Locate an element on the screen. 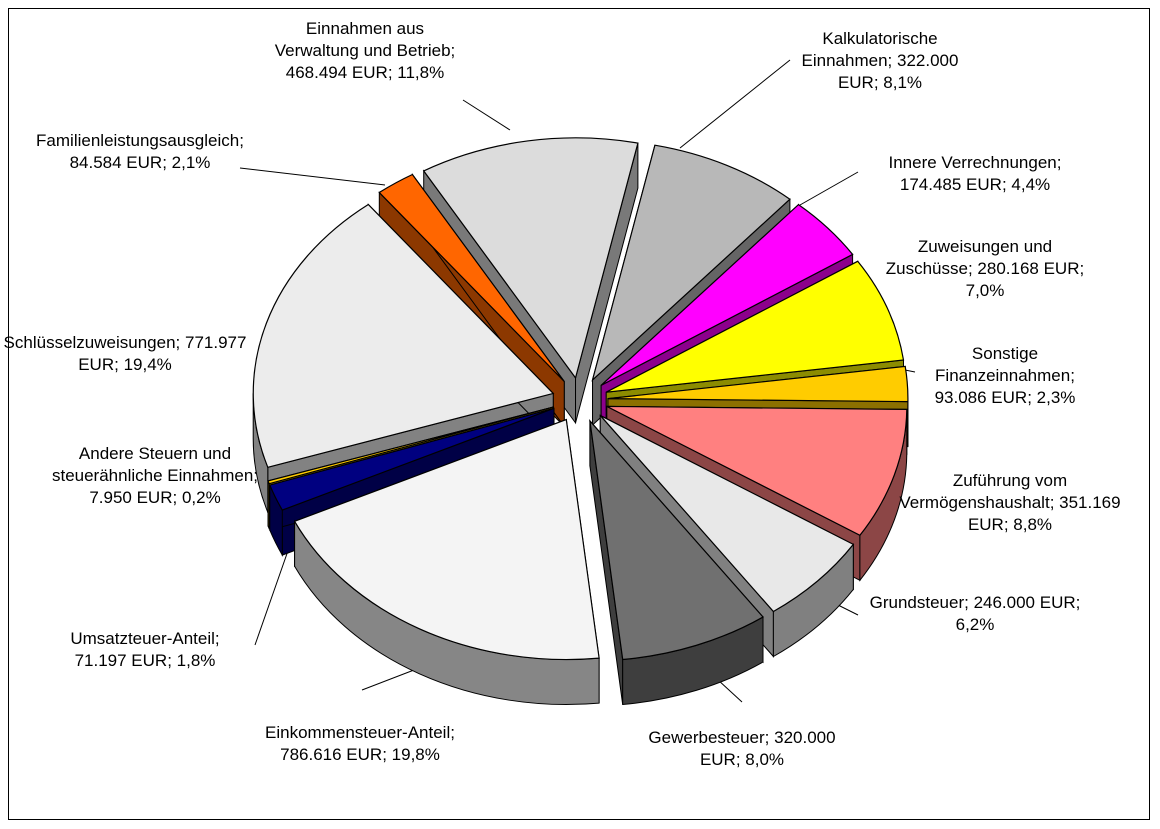 Image resolution: width=1160 pixels, height=829 pixels. value-label: 786.616 EUR is located at coordinates (331, 754).